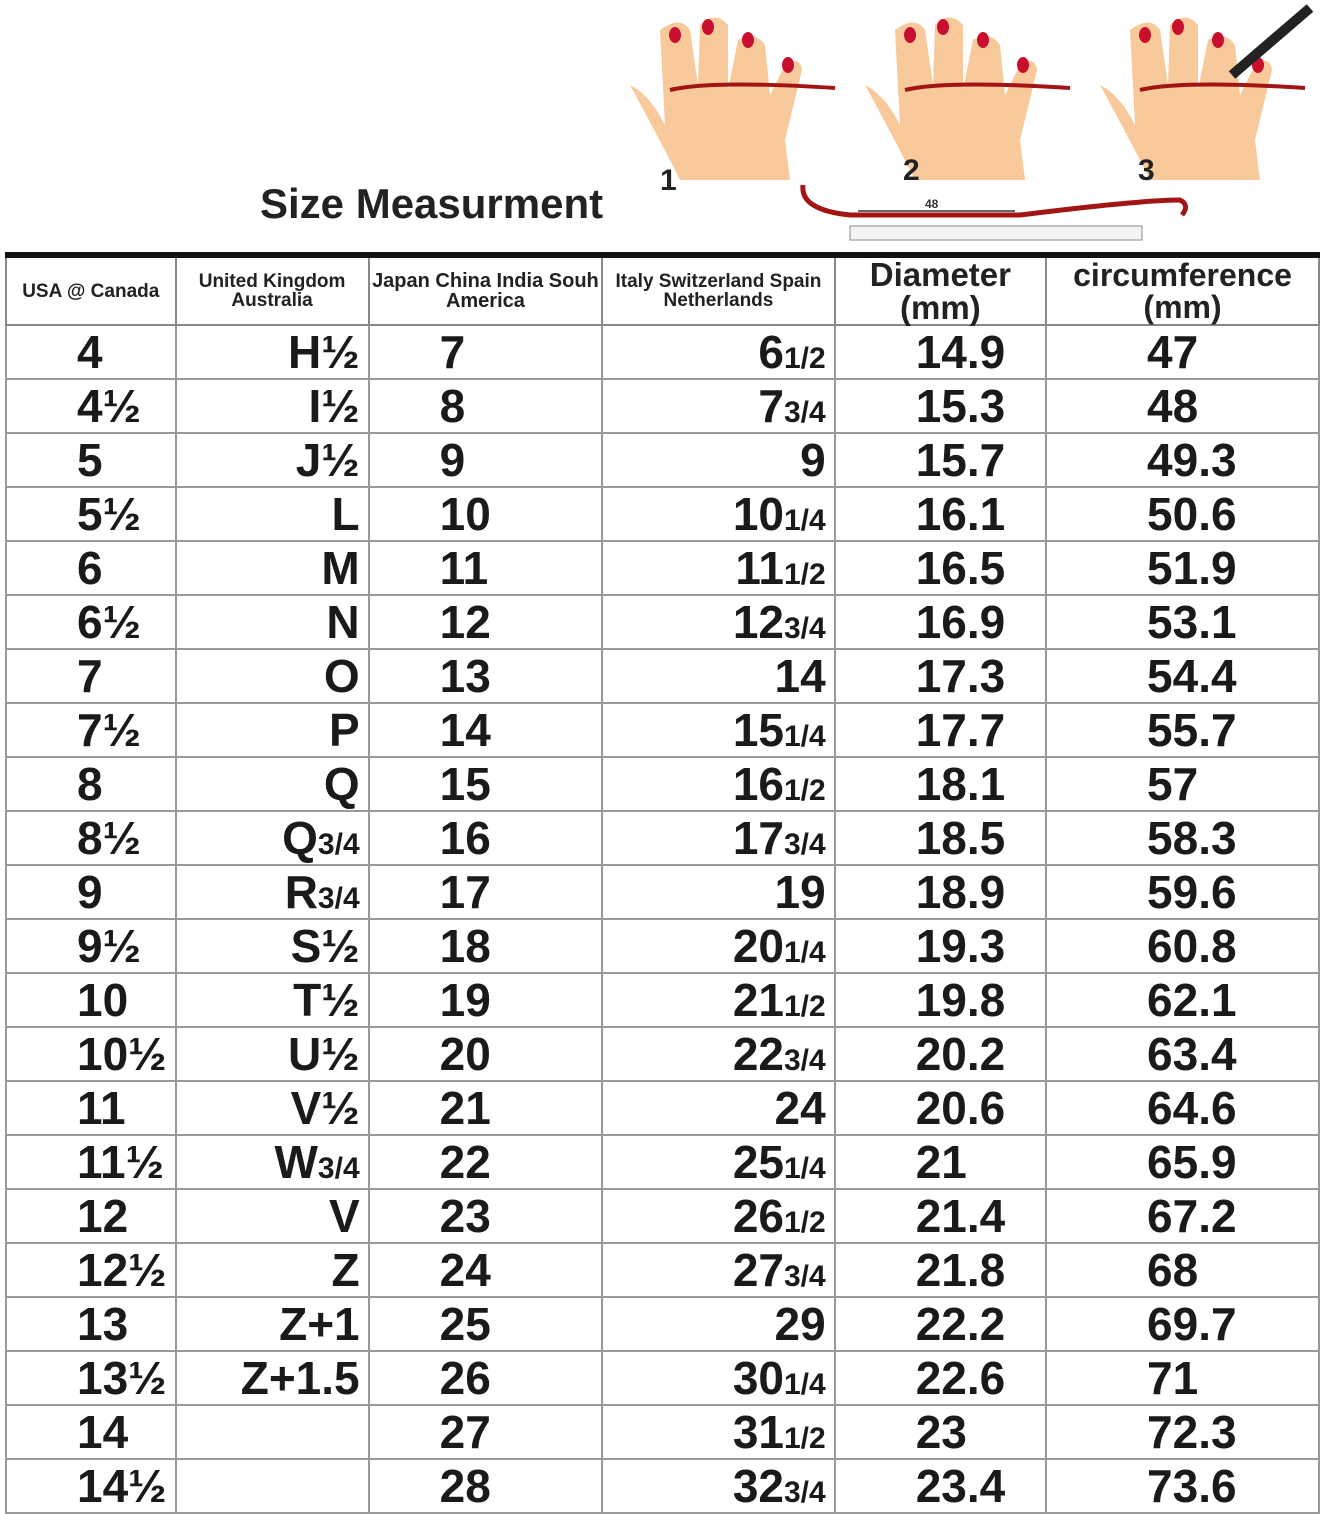 The image size is (1320, 1514). What do you see at coordinates (324, 352) in the screenshot?
I see `cell-value: H½` at bounding box center [324, 352].